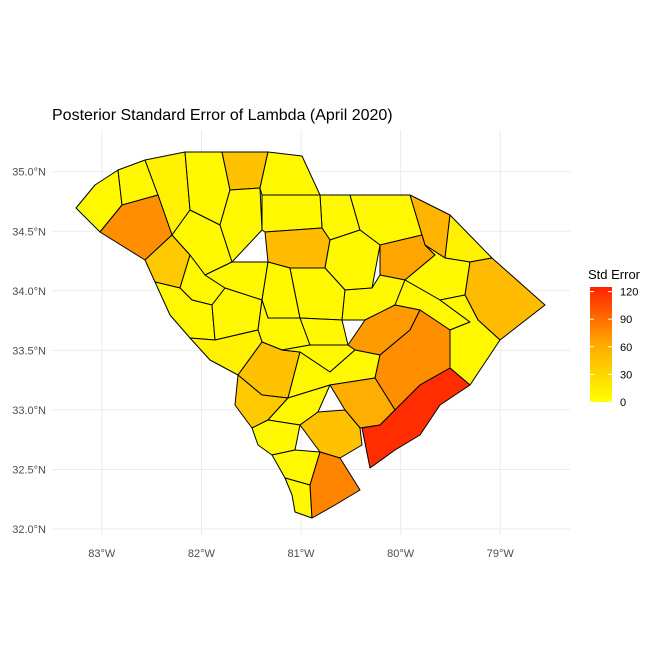 The image size is (664, 664). Describe the element at coordinates (401, 554) in the screenshot. I see `x-tick-label: 80°W` at that location.